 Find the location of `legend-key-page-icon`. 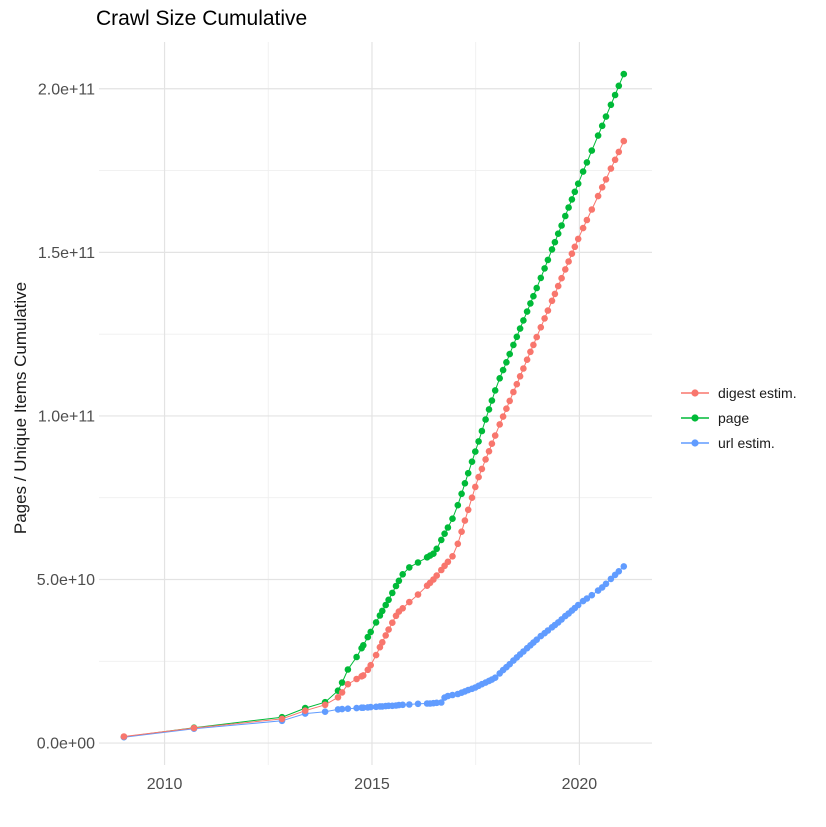

legend-key-page-icon is located at coordinates (695, 417).